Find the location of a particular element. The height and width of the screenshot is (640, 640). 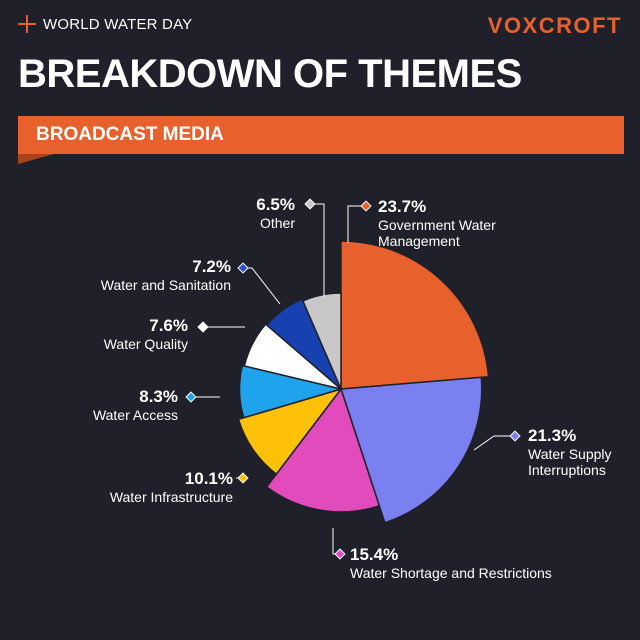

pie-slice-other is located at coordinates (321, 341).